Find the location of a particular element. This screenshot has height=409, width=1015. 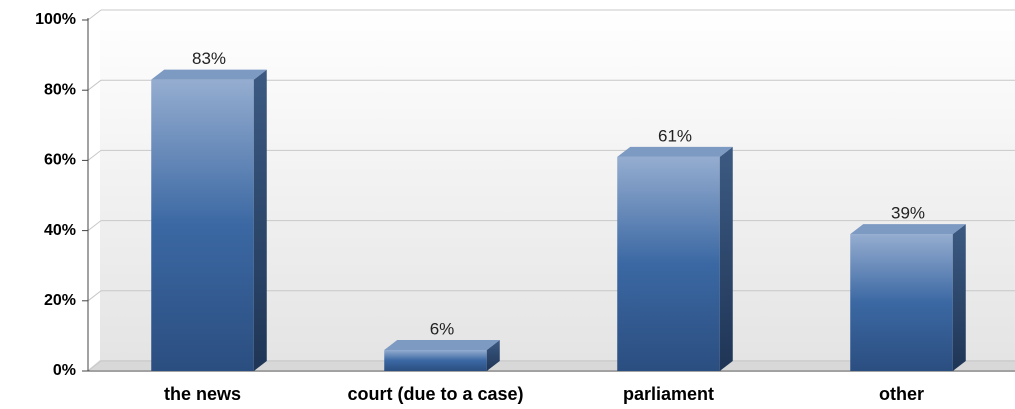

y-tick-label: 0% is located at coordinates (64, 370).